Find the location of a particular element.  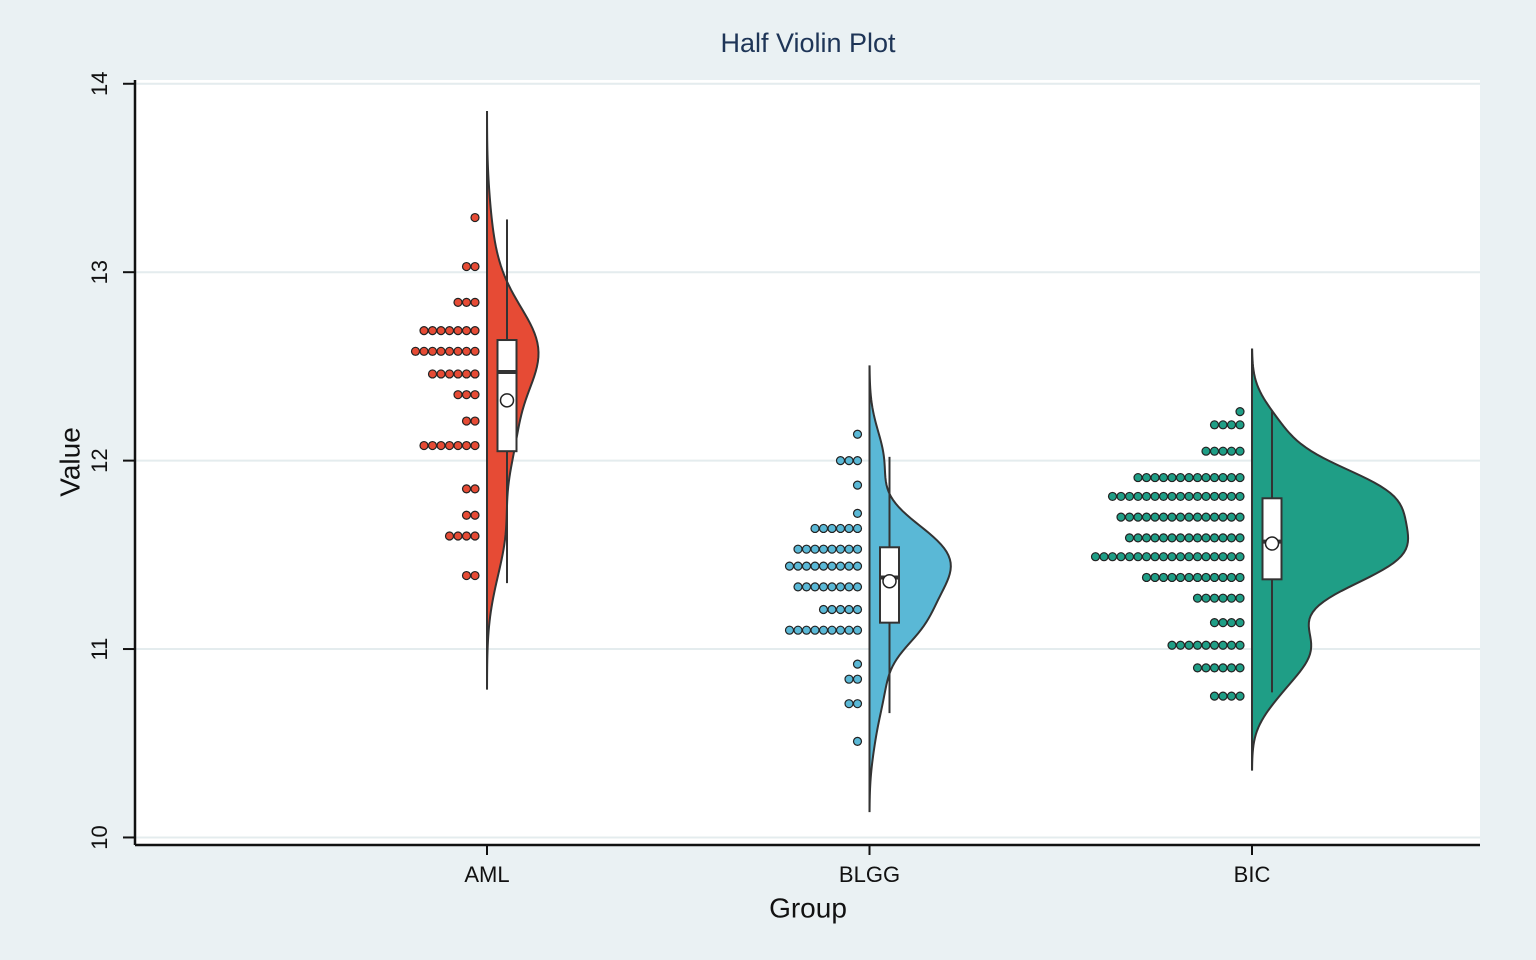

x-axis-label: Group is located at coordinates (808, 907).